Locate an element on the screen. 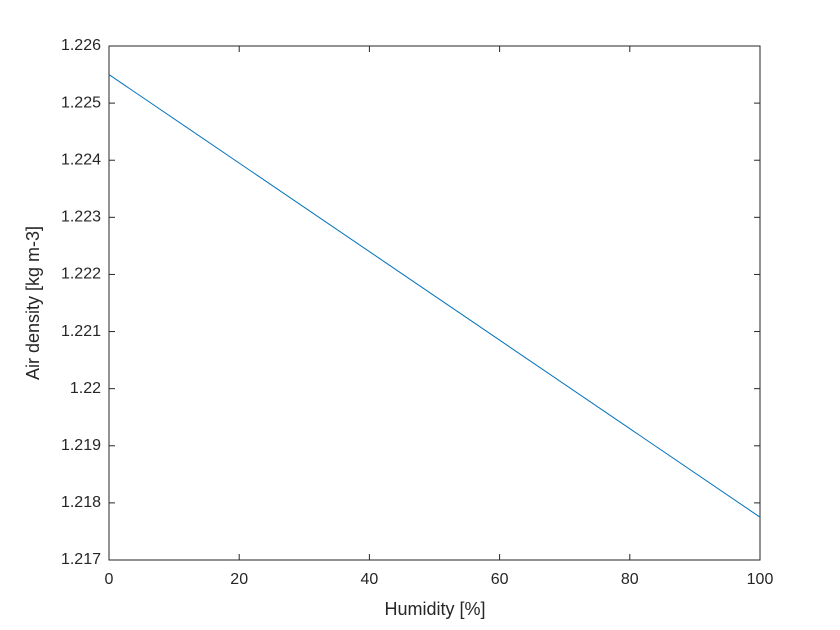 The width and height of the screenshot is (840, 630). y-tick-label: 1.224 is located at coordinates (81, 159).